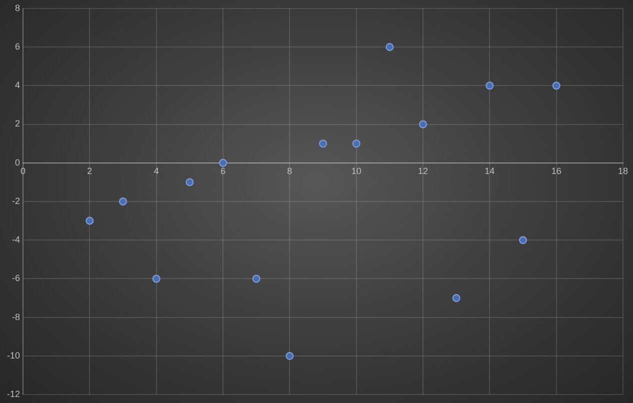  Describe the element at coordinates (556, 171) in the screenshot. I see `x-tick-label: 16` at that location.